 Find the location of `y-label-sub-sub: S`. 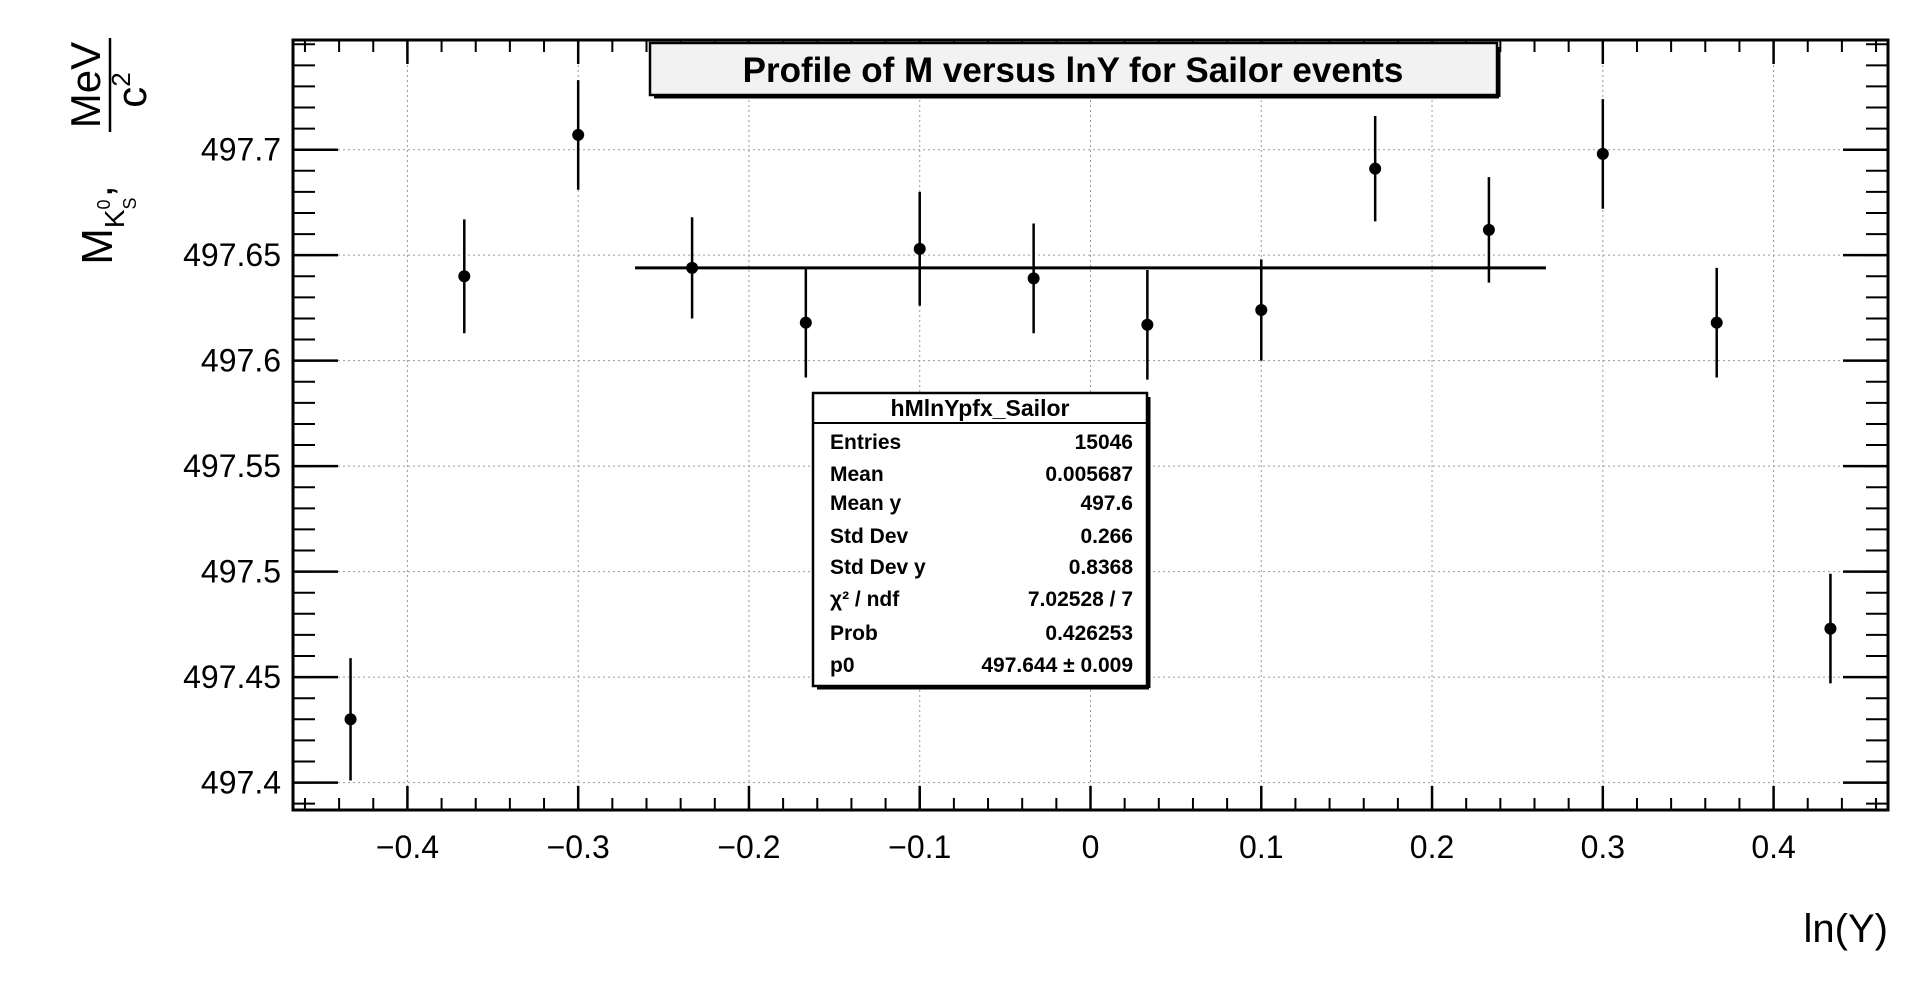

y-label-sub-sub: S is located at coordinates (130, 203).